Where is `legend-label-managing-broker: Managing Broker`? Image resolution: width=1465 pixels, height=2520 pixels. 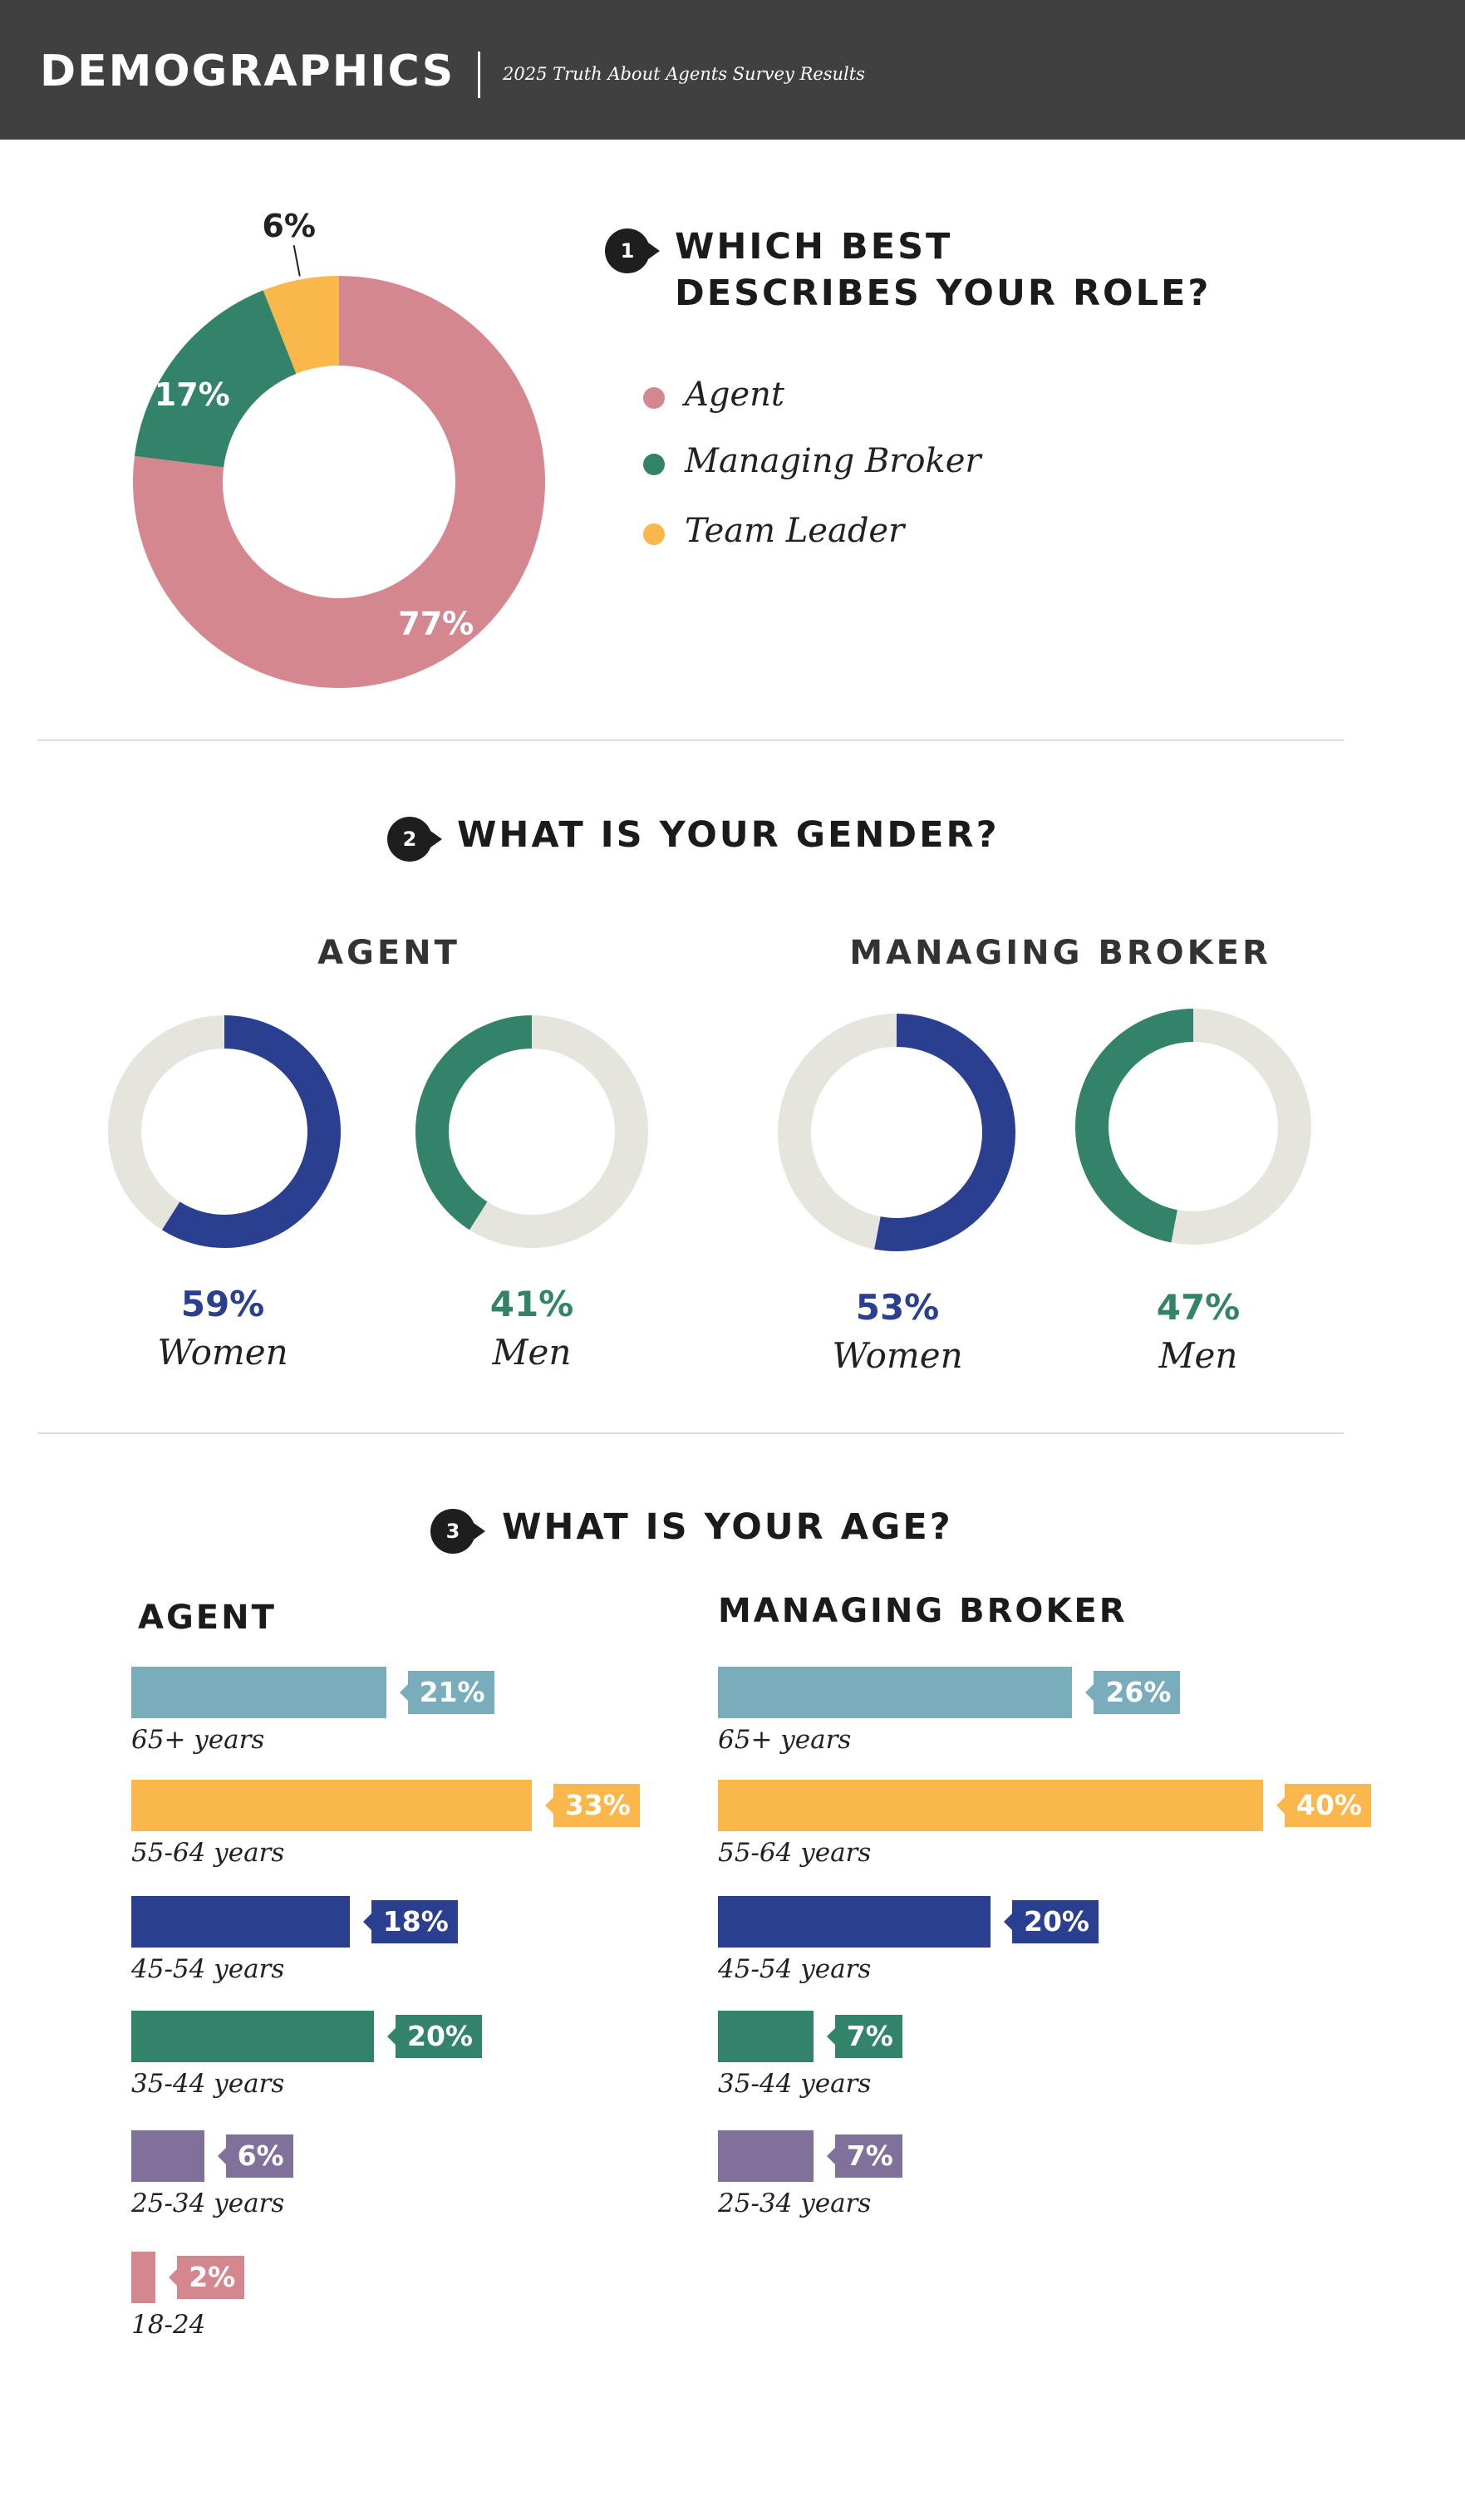 legend-label-managing-broker: Managing Broker is located at coordinates (833, 461).